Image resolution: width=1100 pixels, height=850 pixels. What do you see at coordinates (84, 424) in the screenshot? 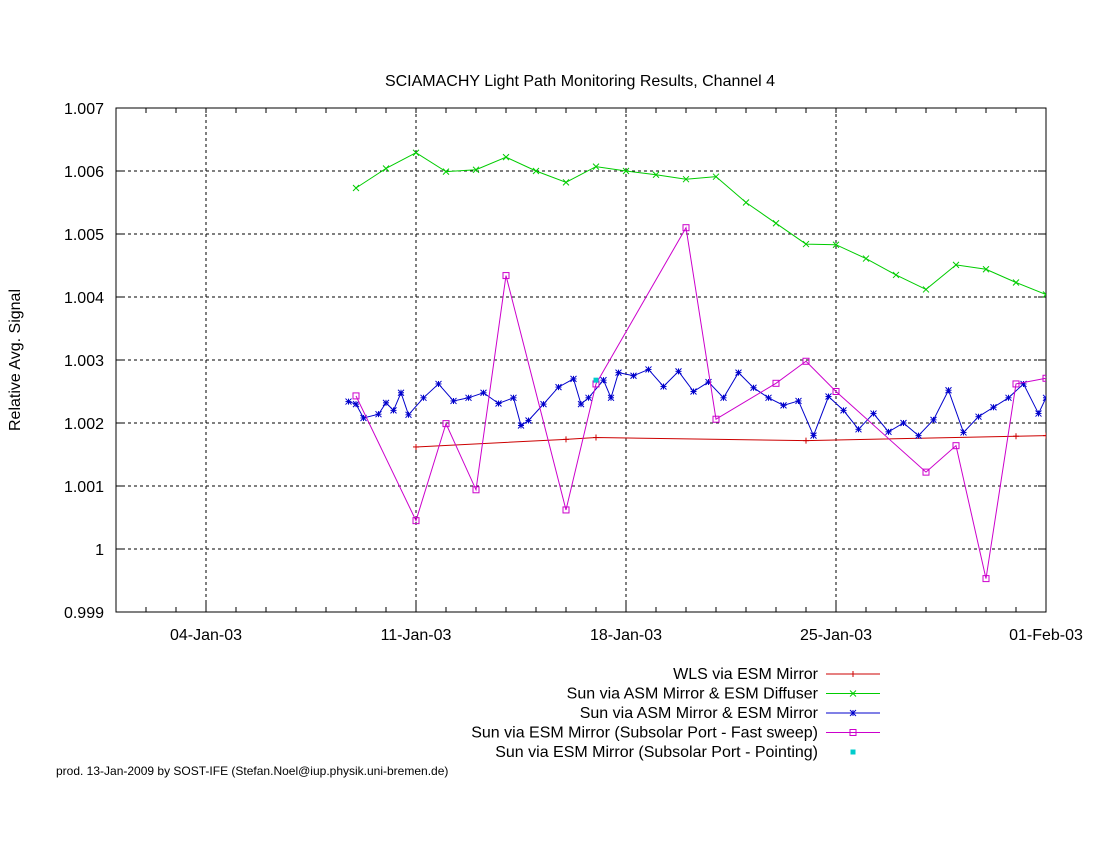
I see `y-tick-label: 1.002` at bounding box center [84, 424].